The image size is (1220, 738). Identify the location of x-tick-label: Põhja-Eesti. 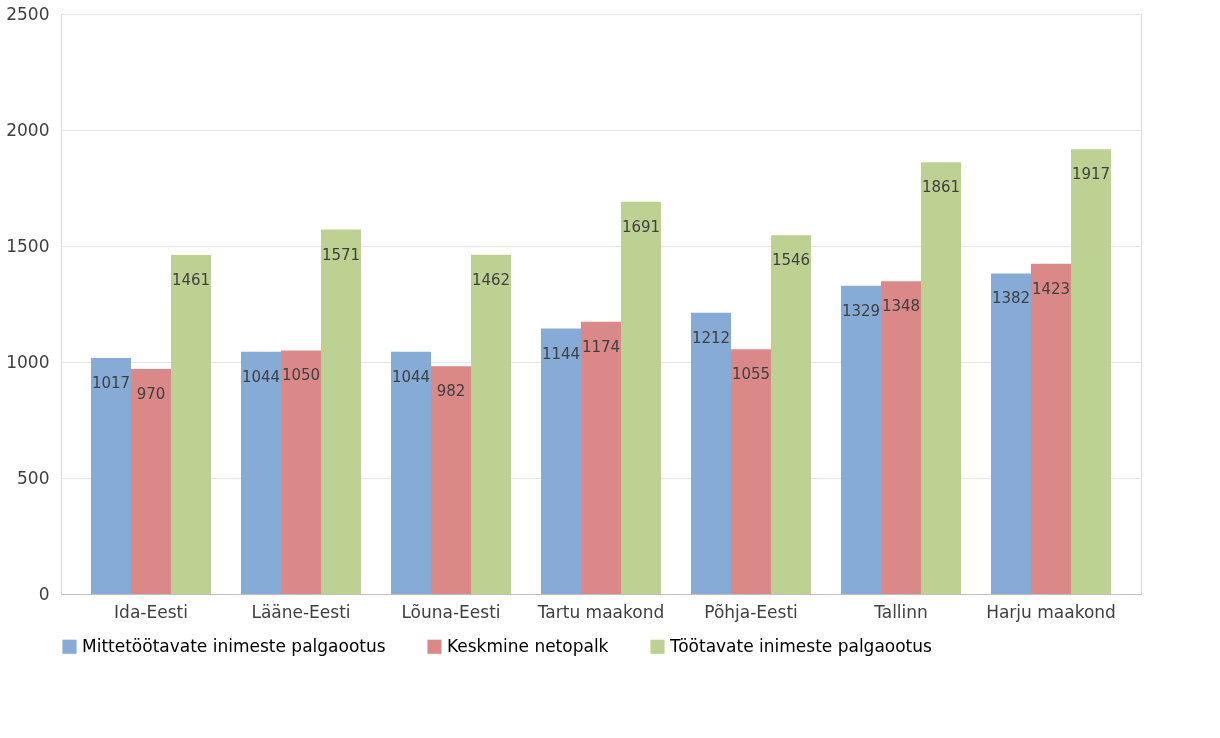
(751, 611).